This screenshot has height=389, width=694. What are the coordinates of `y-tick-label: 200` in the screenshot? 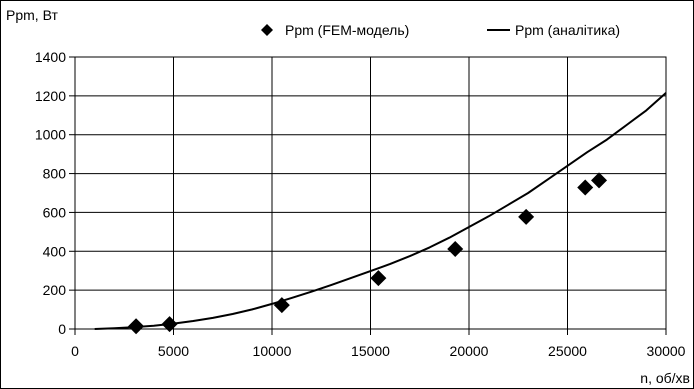 It's located at (55, 290).